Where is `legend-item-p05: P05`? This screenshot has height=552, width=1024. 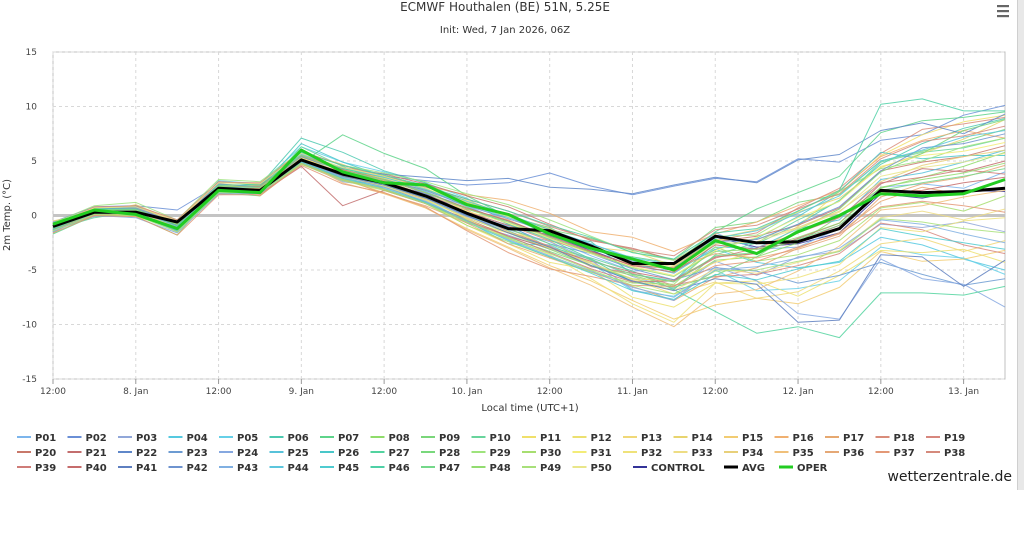 legend-item-p05: P05 is located at coordinates (238, 438).